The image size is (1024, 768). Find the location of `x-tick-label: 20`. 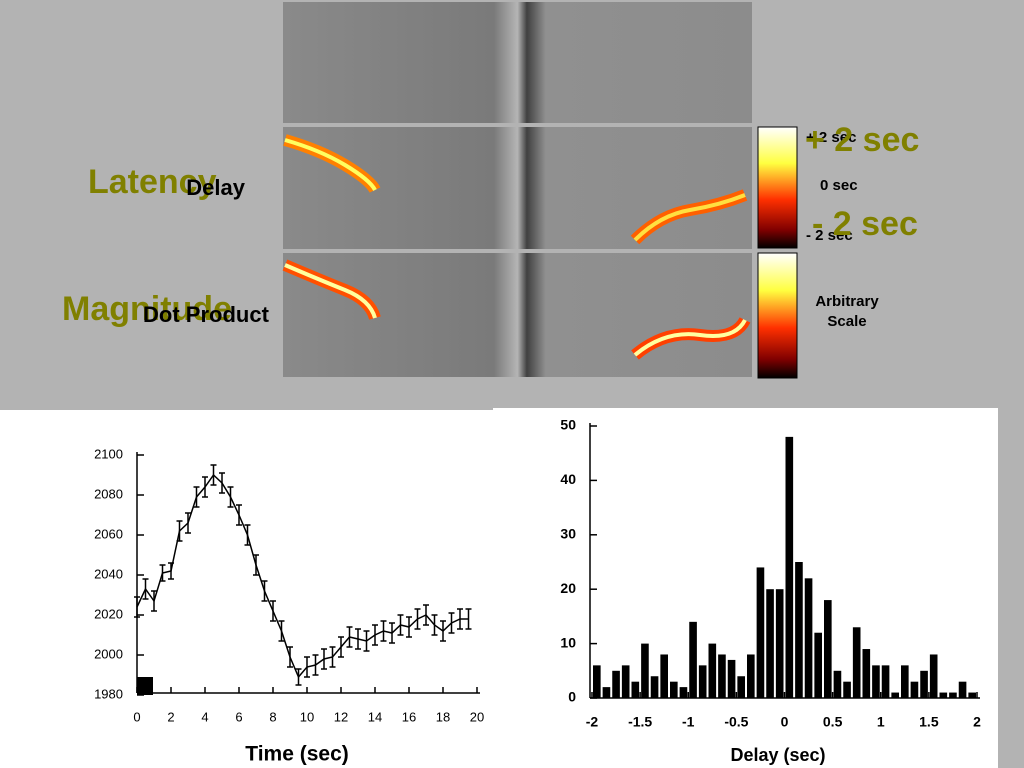

x-tick-label: 20 is located at coordinates (477, 716).